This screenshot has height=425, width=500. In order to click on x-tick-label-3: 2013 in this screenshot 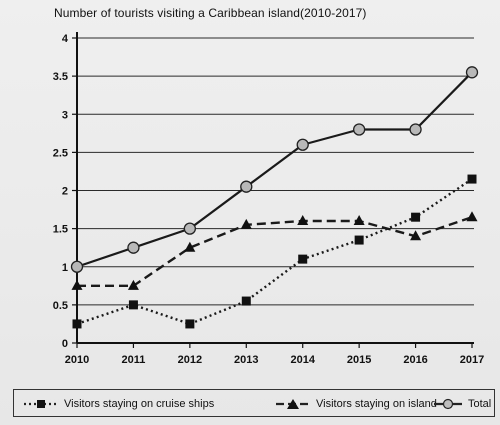, I will do `click(246, 360)`.